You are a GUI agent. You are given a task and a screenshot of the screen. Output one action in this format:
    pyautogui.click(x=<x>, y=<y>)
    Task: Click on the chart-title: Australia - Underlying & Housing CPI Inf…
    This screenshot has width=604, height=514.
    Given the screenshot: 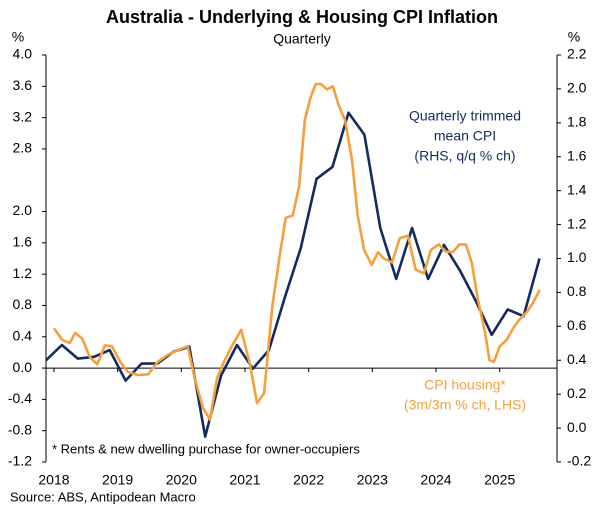 What is the action you would take?
    pyautogui.click(x=302, y=17)
    